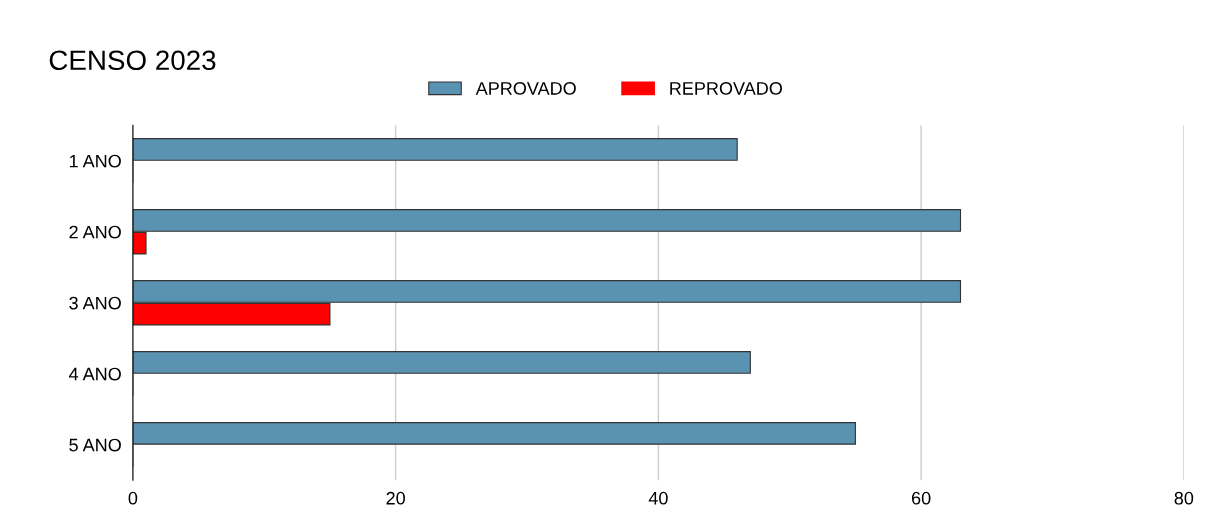 This screenshot has width=1208, height=522. Describe the element at coordinates (1184, 498) in the screenshot. I see `x-tick-label: 80` at that location.